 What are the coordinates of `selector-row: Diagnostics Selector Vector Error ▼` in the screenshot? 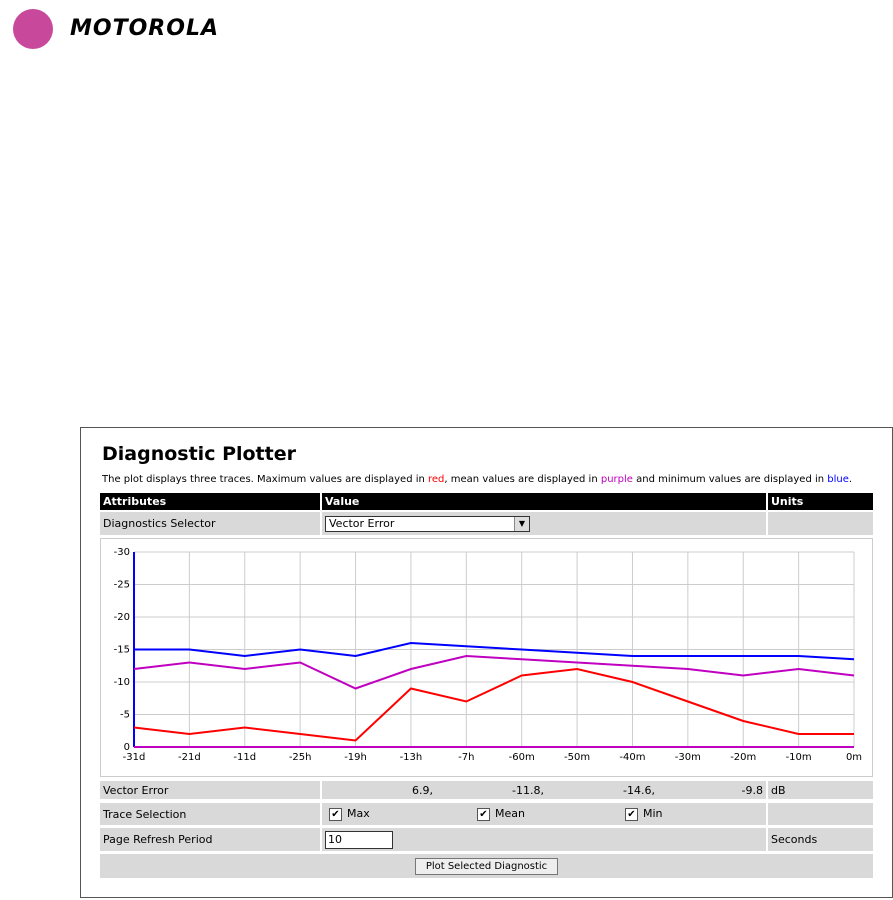 It's located at (486, 523).